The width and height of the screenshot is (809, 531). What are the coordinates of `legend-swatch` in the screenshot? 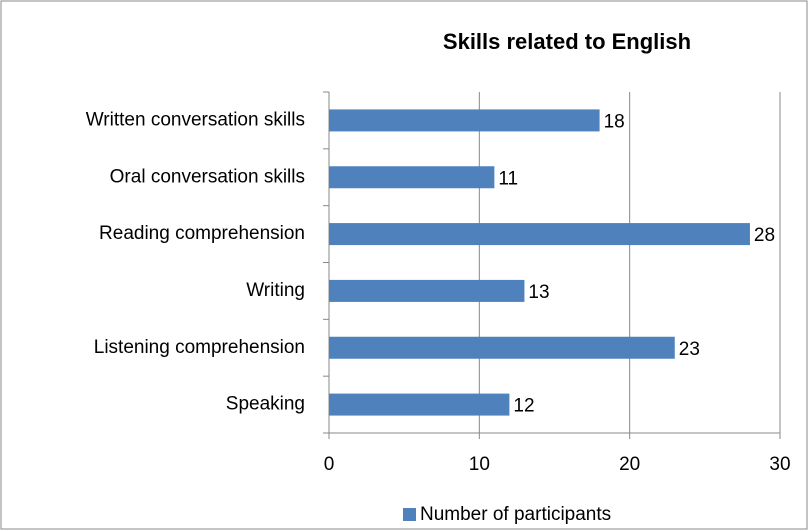 It's located at (409, 514).